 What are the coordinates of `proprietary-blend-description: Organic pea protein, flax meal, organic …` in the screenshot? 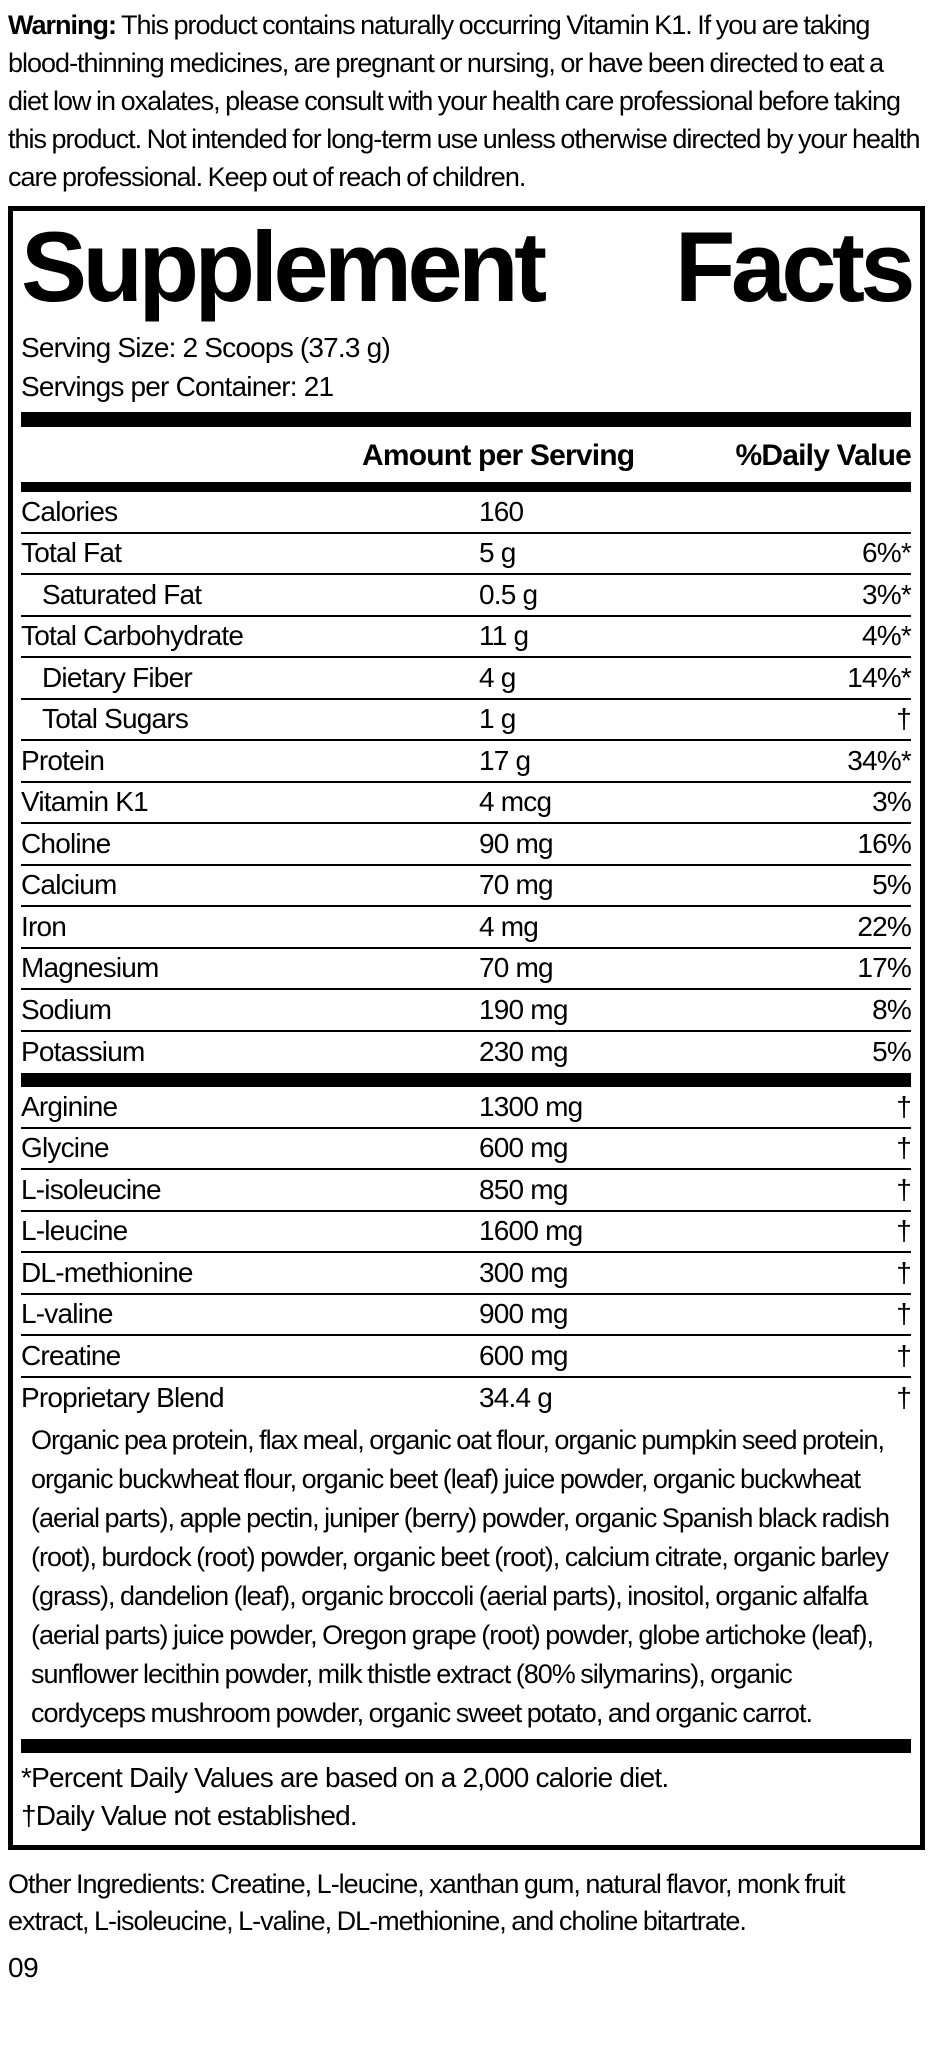 It's located at (460, 1577).